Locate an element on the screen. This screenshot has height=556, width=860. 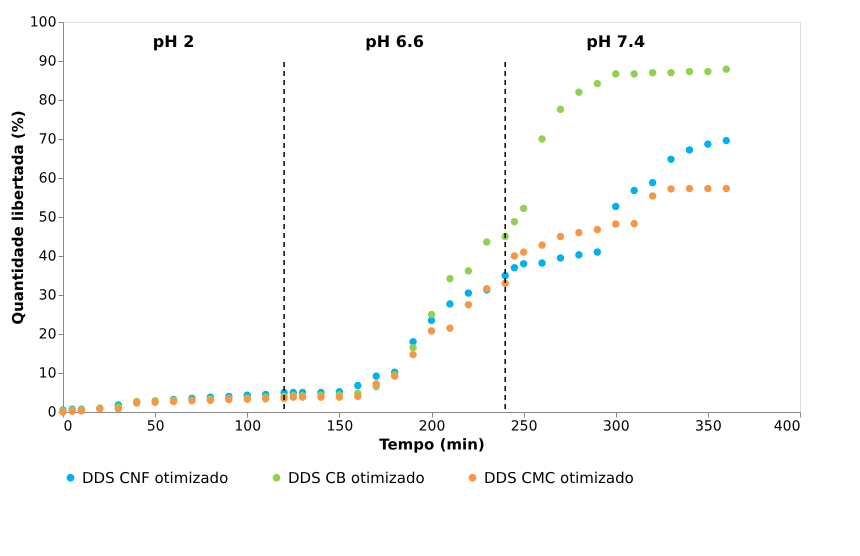
x-tick-label: 0 is located at coordinates (68, 426).